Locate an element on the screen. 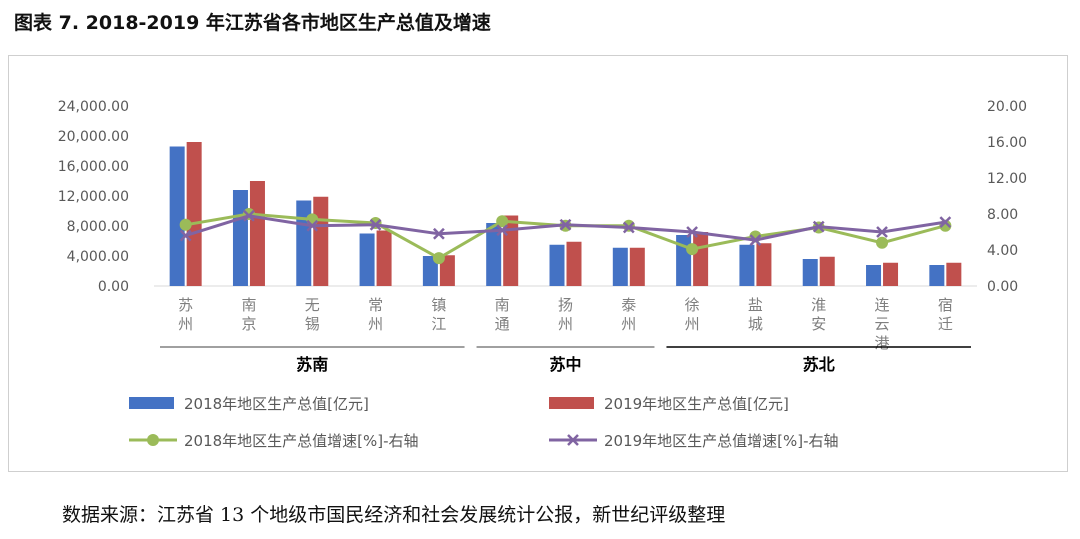 The image size is (1080, 539). left-axis-tick-label: 12,000.00 is located at coordinates (93, 197).